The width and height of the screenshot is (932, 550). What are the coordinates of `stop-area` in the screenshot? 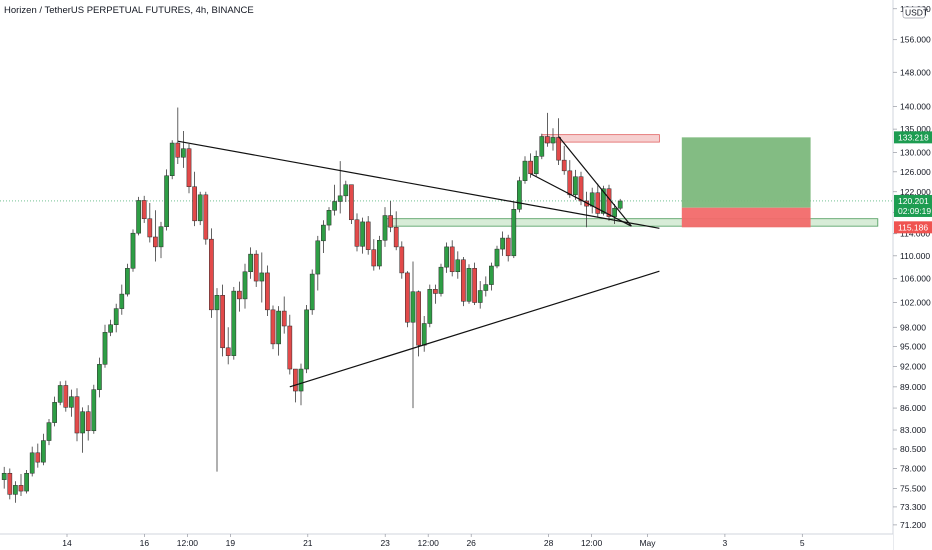 It's located at (746, 217).